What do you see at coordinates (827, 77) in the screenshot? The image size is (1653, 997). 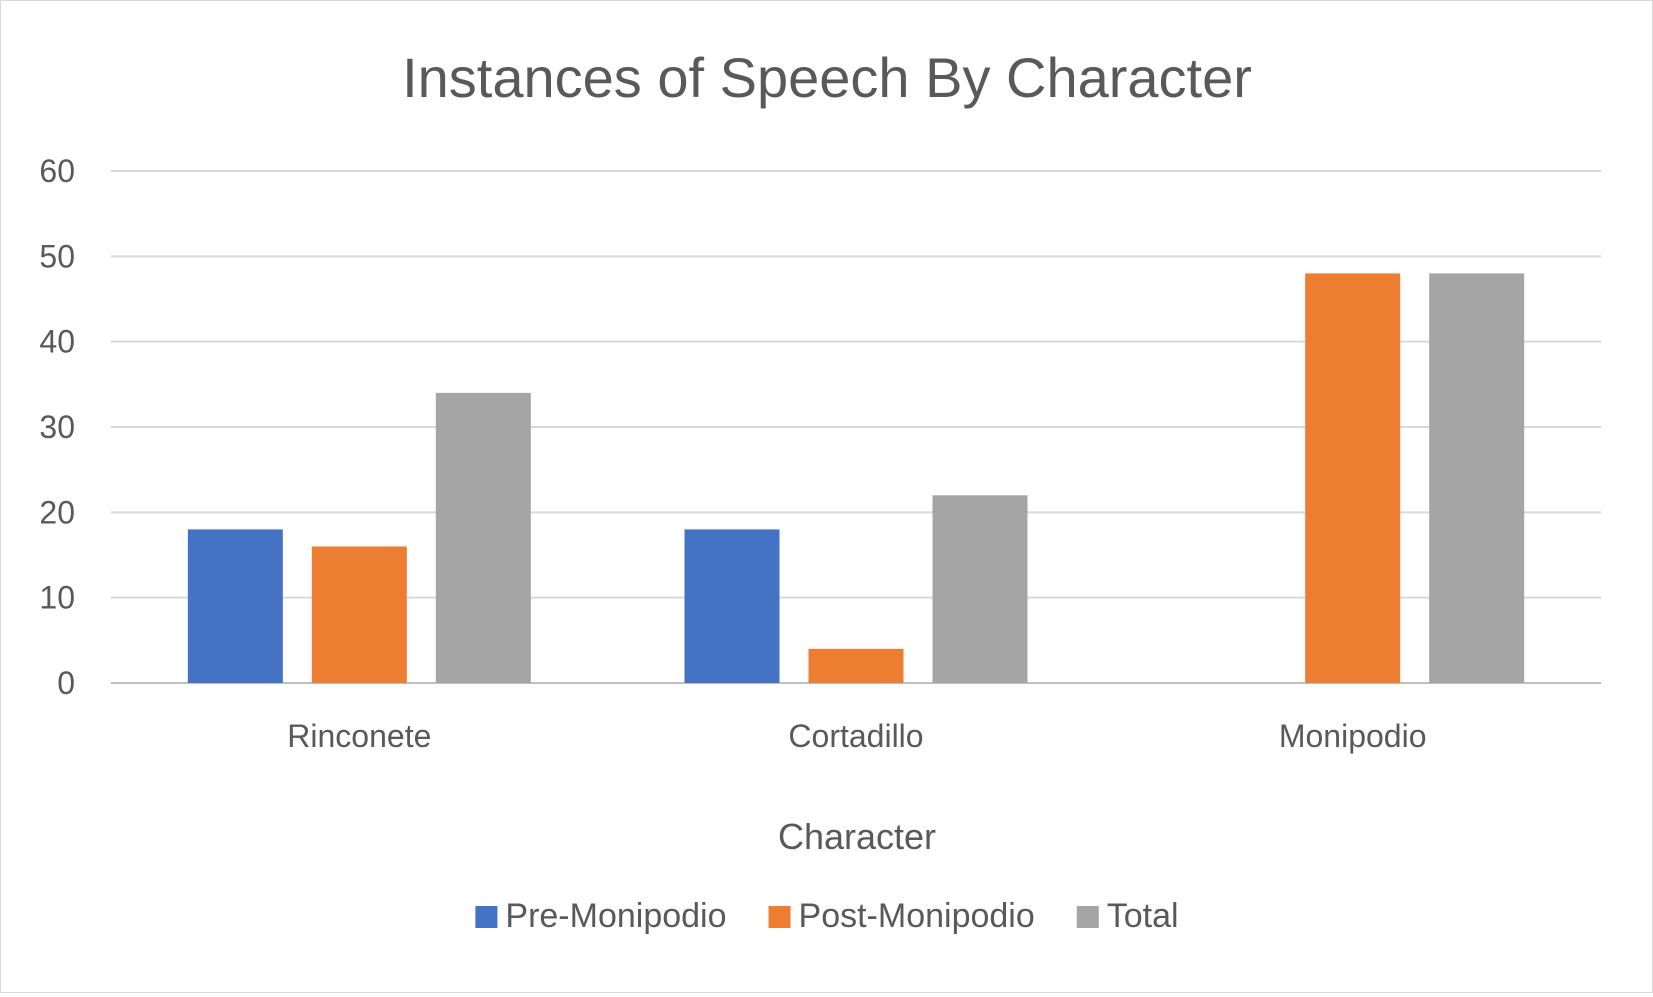 I see `chart-title: Instances of Speech By Character` at bounding box center [827, 77].